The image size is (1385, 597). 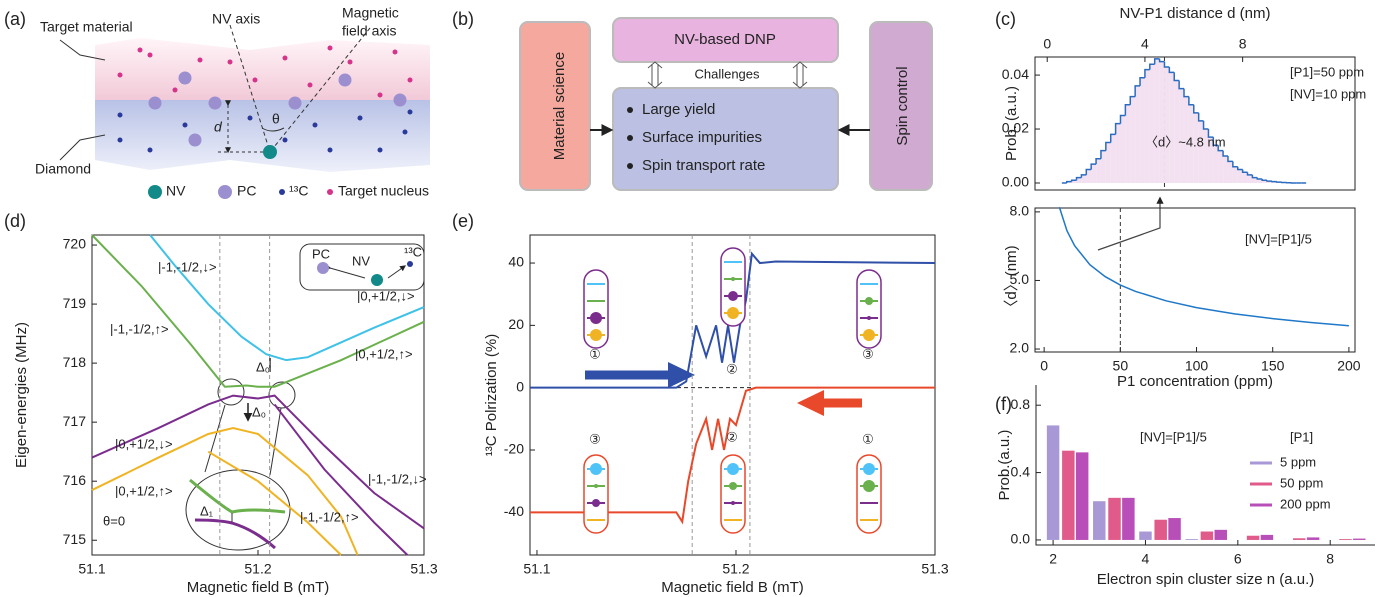 What do you see at coordinates (1205, 465) in the screenshot?
I see `axis` at bounding box center [1205, 465].